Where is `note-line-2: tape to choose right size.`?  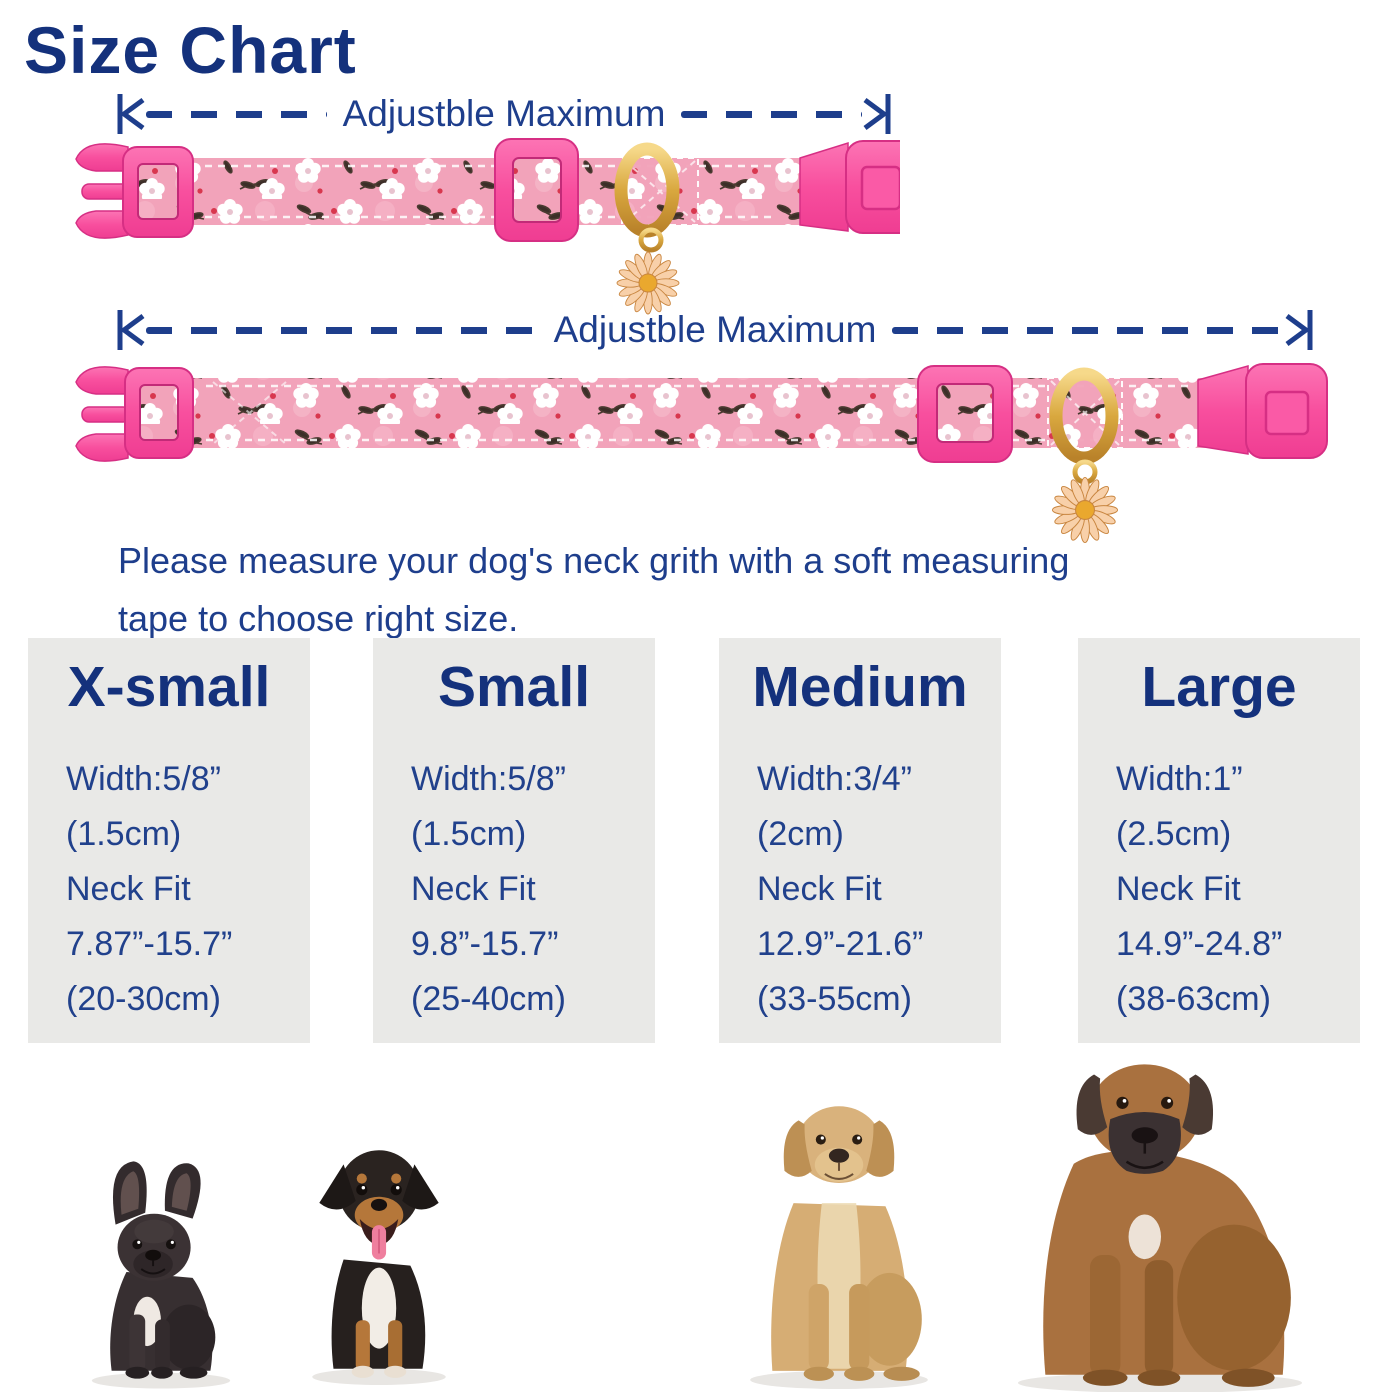
note-line-2: tape to choose right size. is located at coordinates (318, 618).